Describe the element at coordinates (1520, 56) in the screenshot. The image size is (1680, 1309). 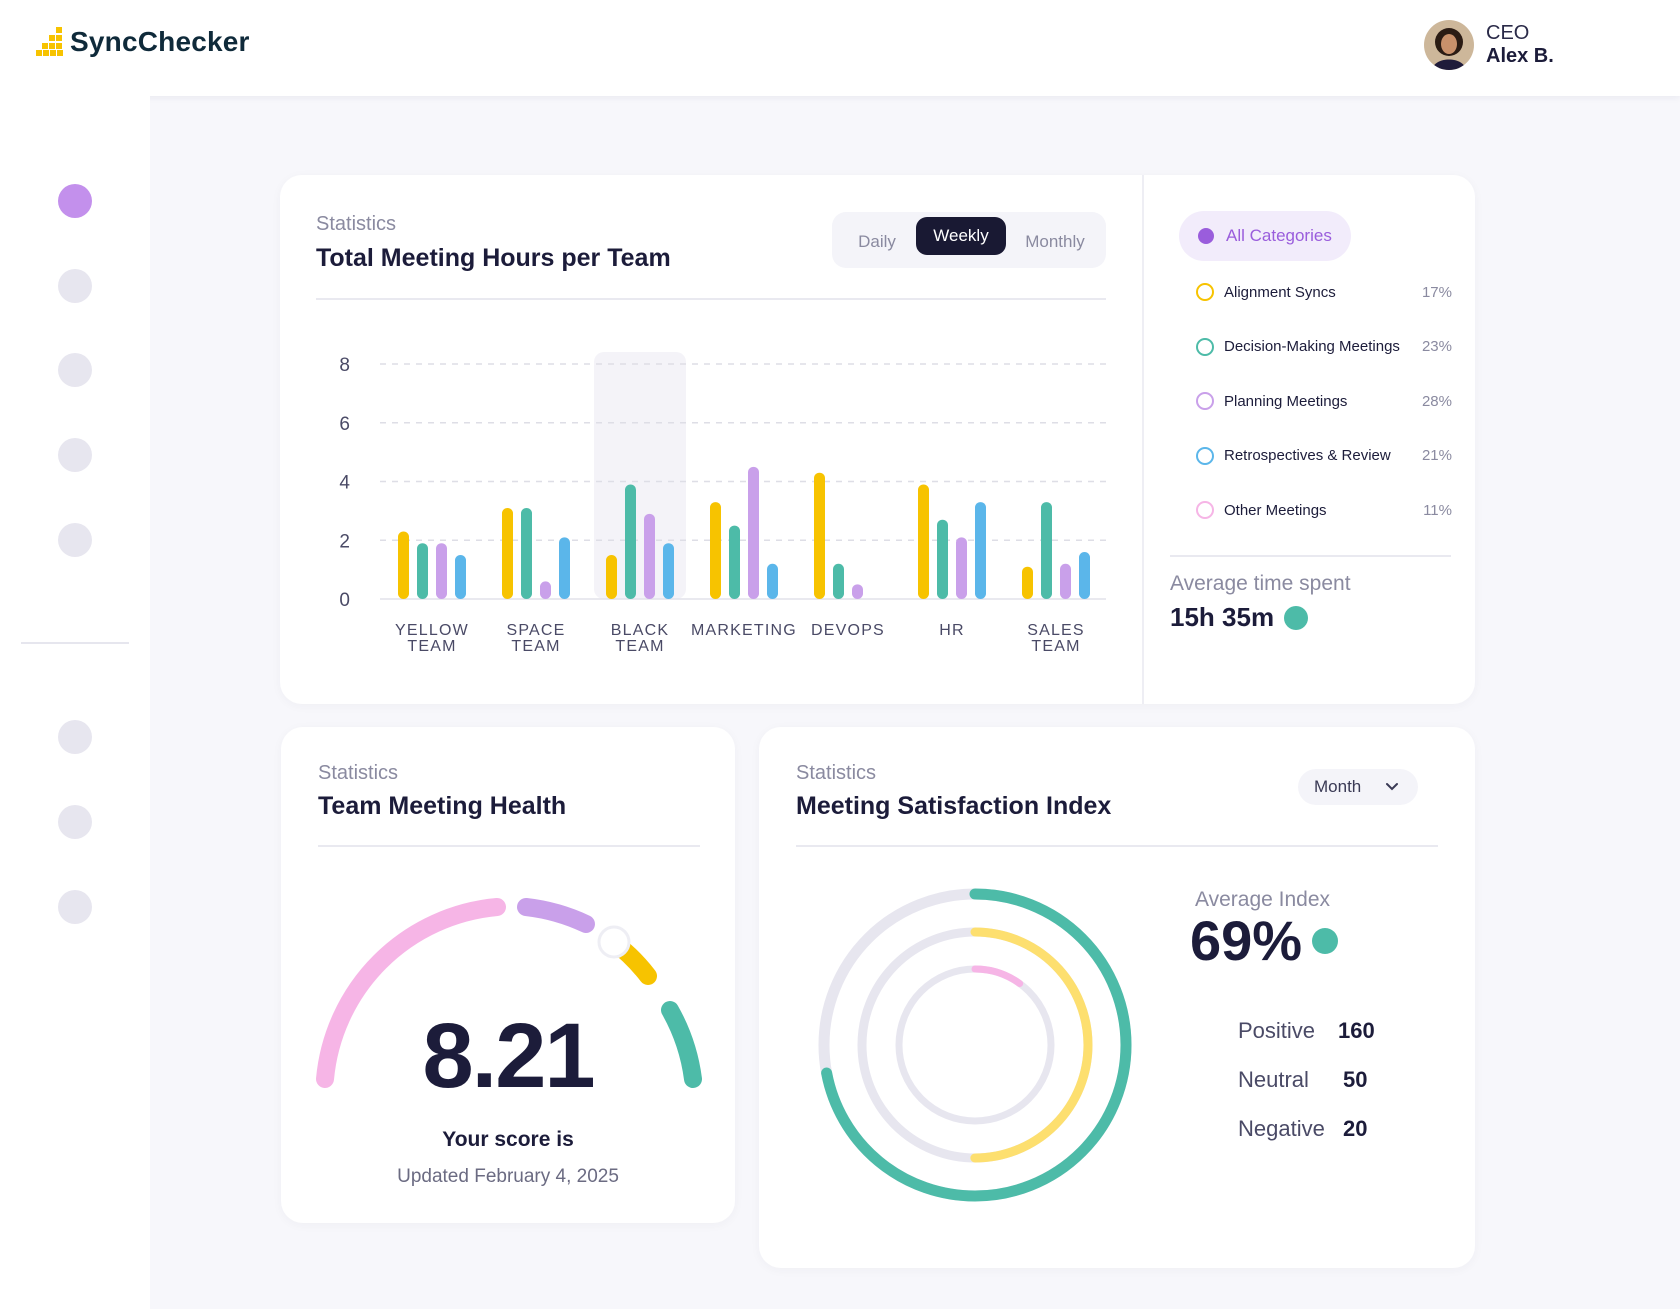
I see `user-name: Alex B.` at that location.